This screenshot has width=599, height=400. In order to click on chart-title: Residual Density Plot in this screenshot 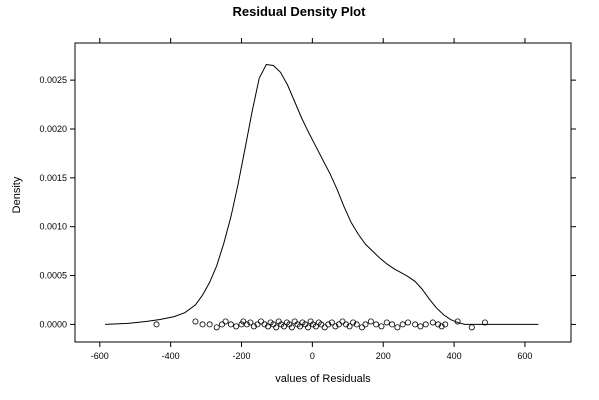, I will do `click(300, 11)`.